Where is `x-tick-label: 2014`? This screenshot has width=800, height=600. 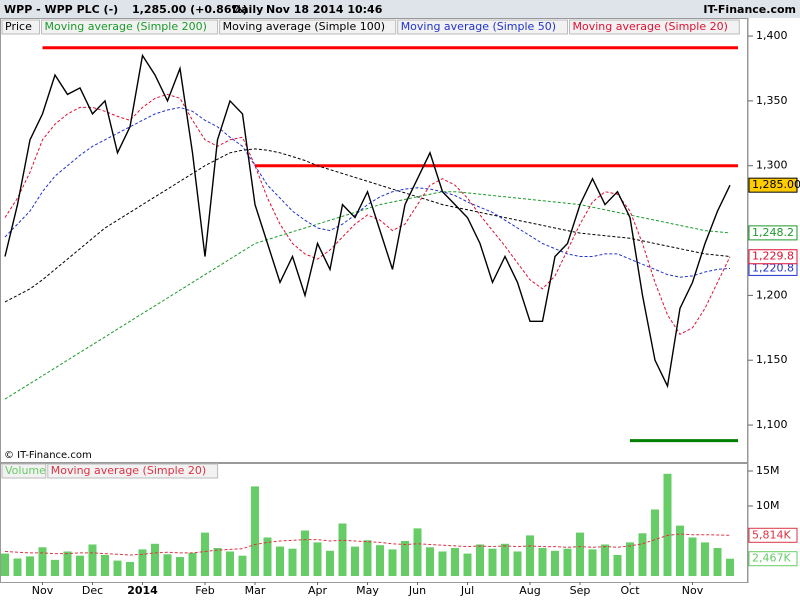
x-tick-label: 2014 is located at coordinates (142, 590).